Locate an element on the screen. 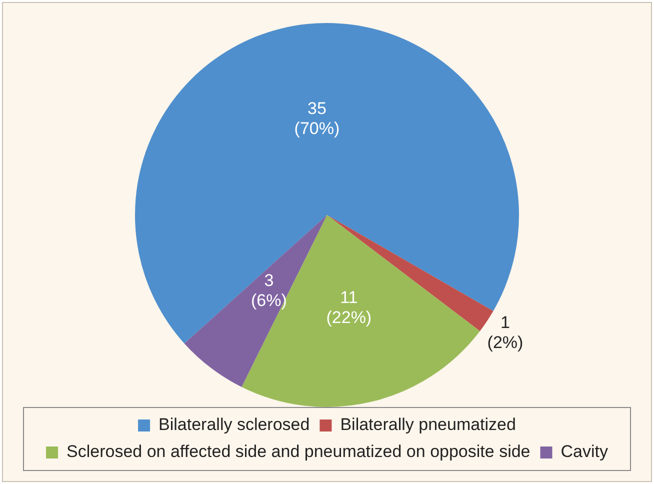  data-label: 1 (2%) is located at coordinates (505, 332).